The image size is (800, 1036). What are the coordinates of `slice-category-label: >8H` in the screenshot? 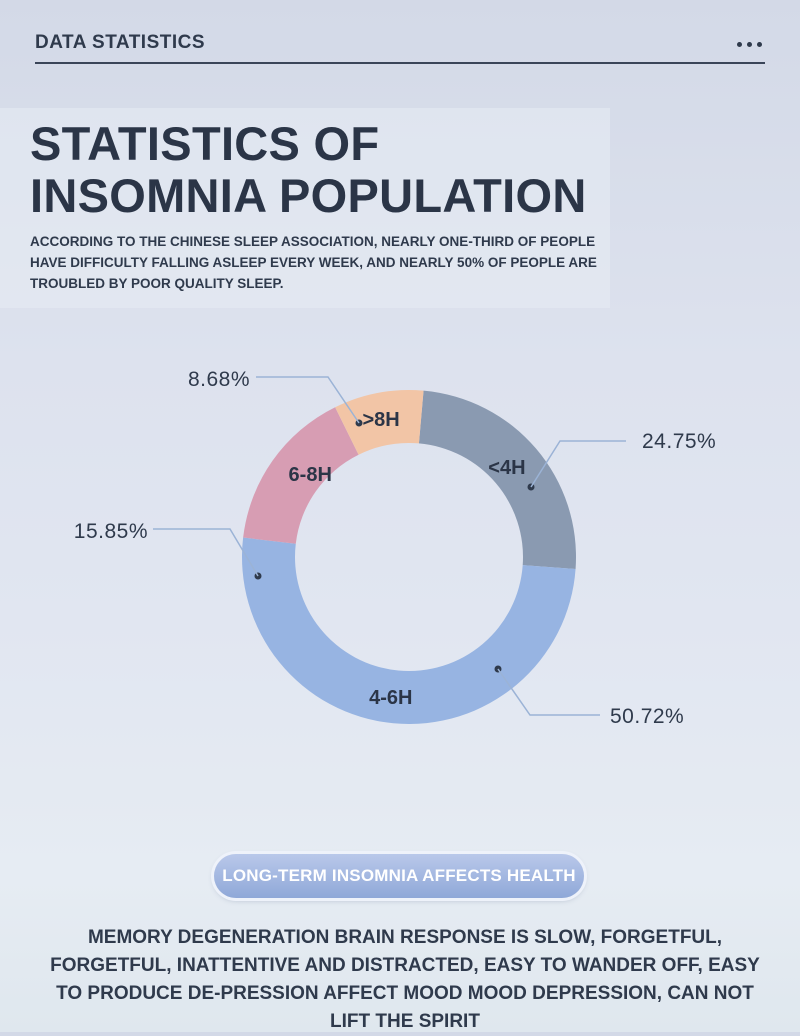 It's located at (380, 420).